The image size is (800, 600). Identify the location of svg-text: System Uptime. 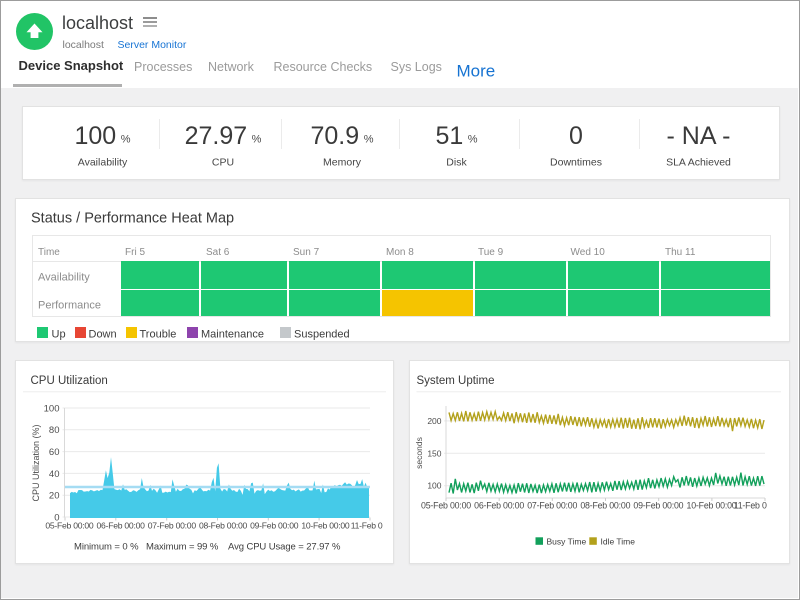
(456, 381).